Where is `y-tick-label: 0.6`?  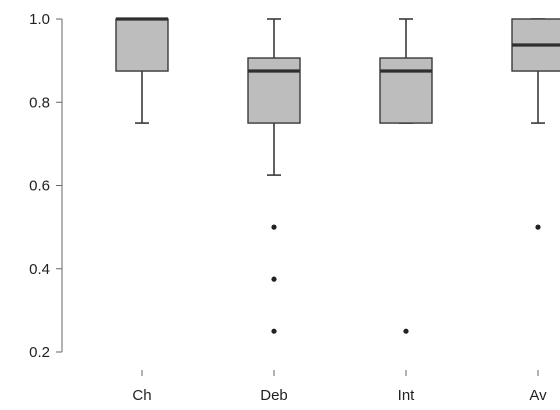 y-tick-label: 0.6 is located at coordinates (39, 186).